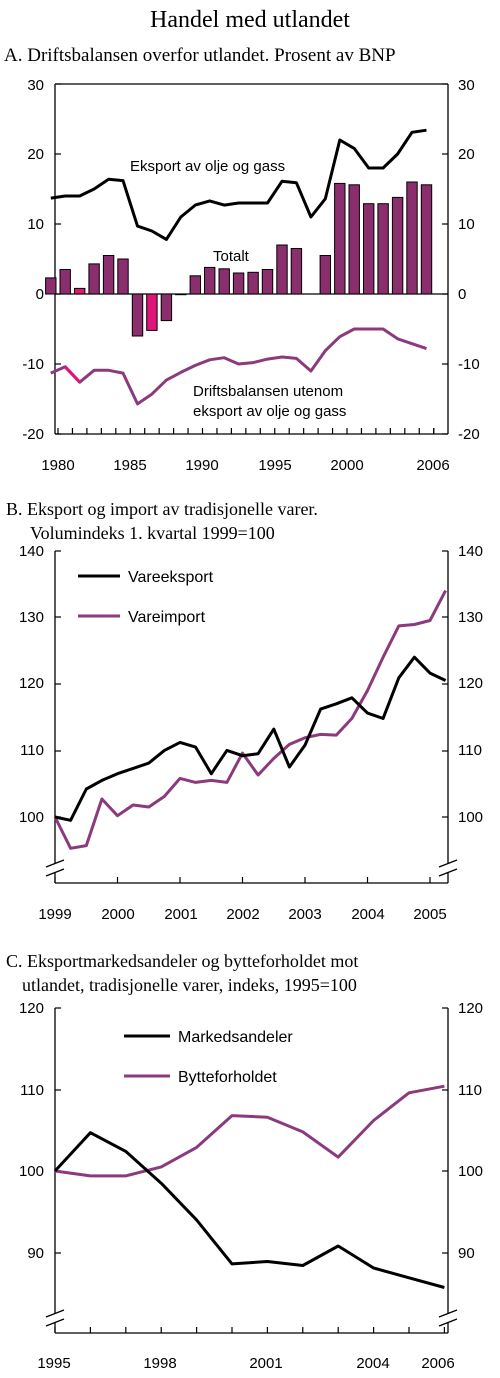 Image resolution: width=500 pixels, height=1378 pixels. I want to click on y-tick-label-right: 20, so click(466, 154).